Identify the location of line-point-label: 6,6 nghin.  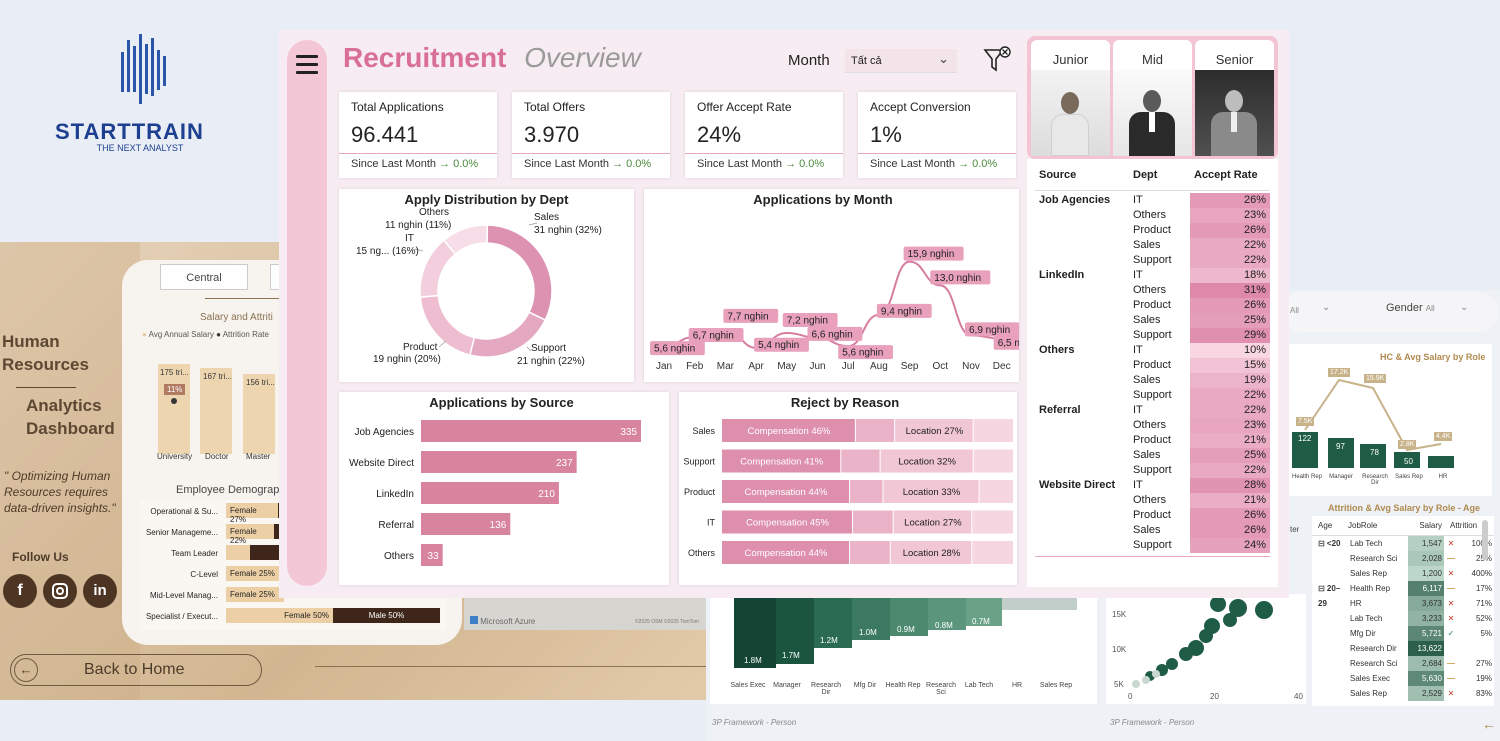
(832, 334).